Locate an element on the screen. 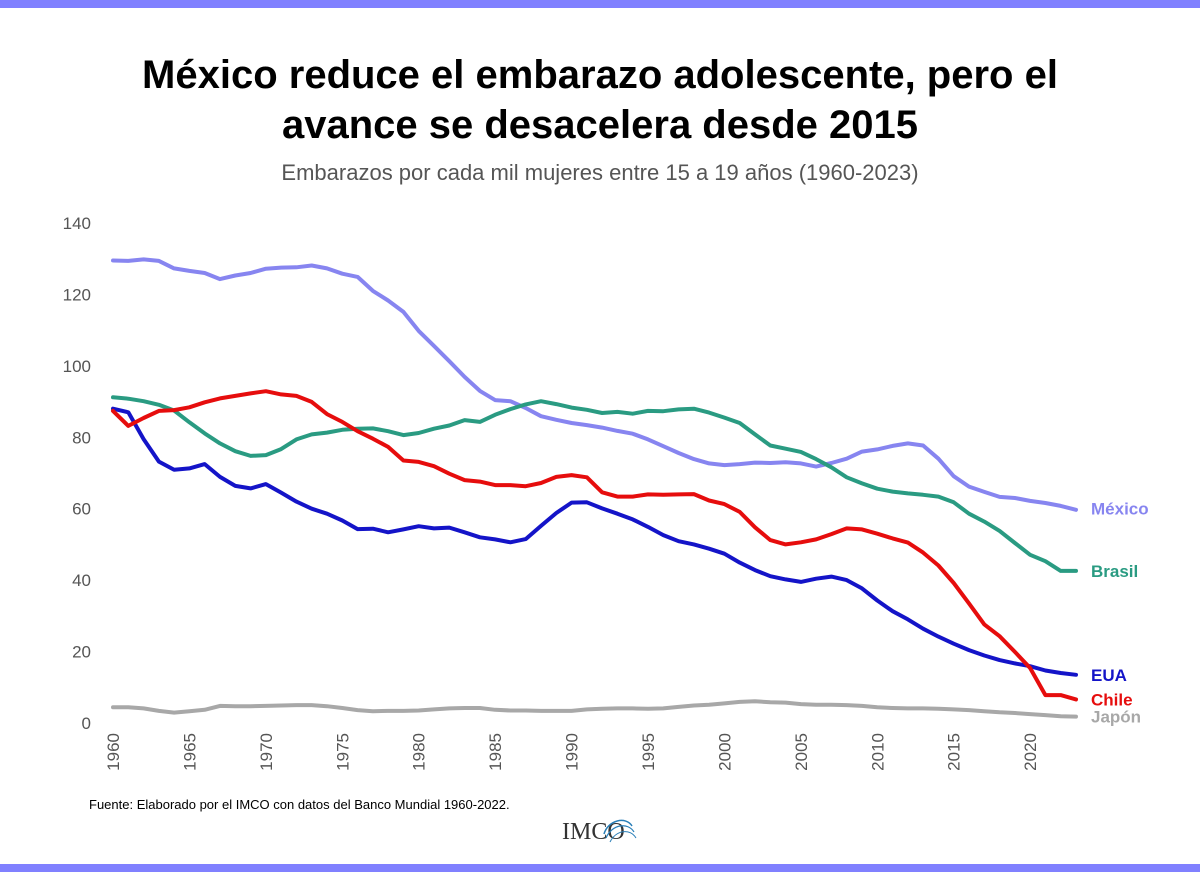 This screenshot has height=872, width=1200. y-tick-label: 20 is located at coordinates (81, 652).